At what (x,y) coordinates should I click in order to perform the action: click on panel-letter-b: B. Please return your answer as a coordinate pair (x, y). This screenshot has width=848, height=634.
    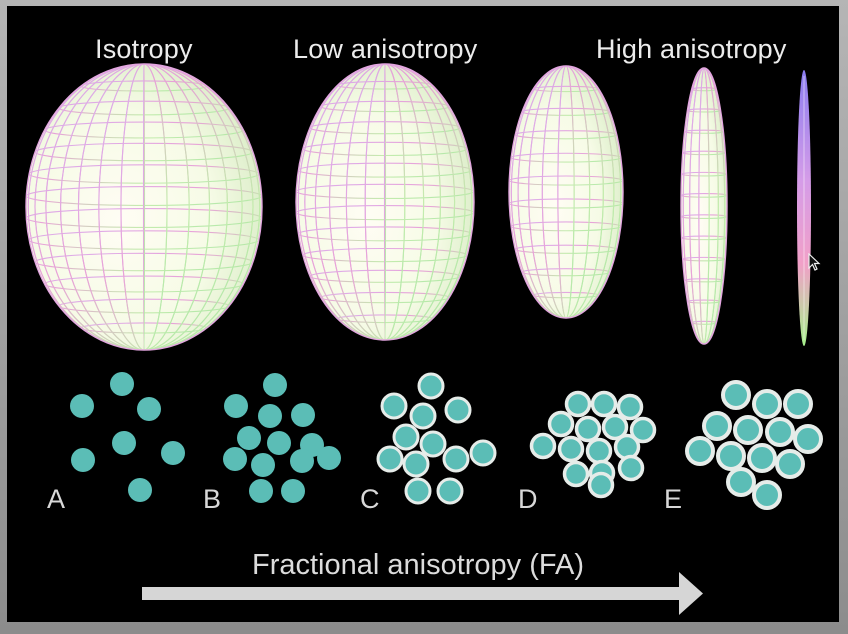
    Looking at the image, I should click on (212, 499).